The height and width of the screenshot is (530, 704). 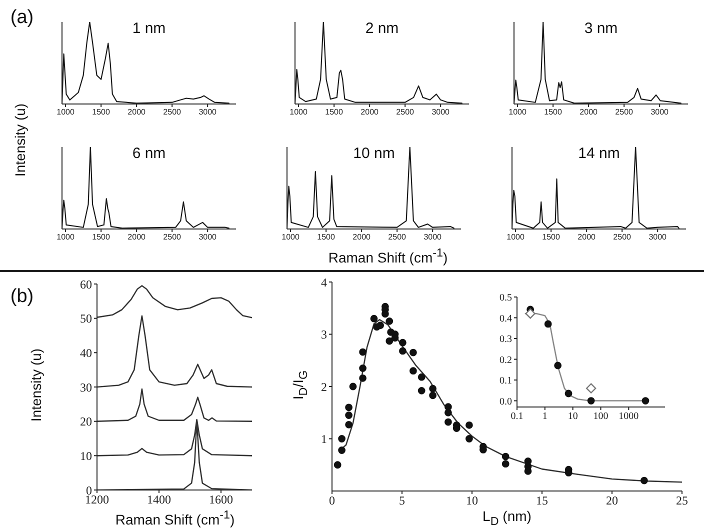 What do you see at coordinates (601, 28) in the screenshot?
I see `chart-title: 3 nm` at bounding box center [601, 28].